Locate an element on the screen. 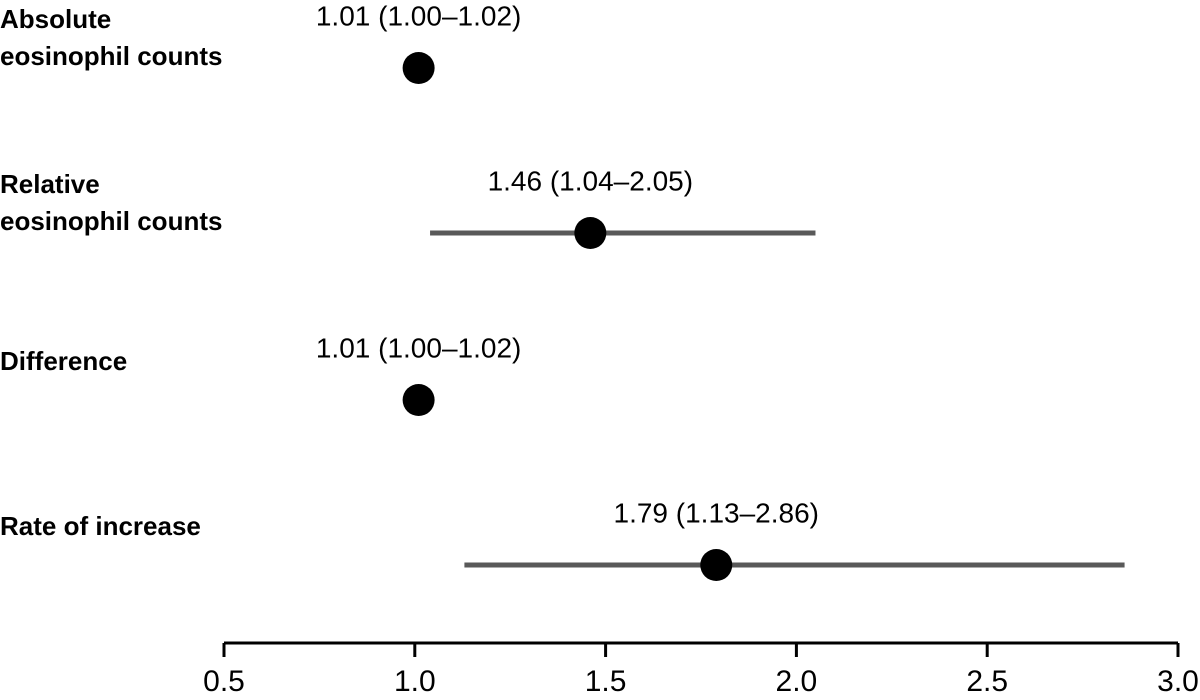  row-label: Difference is located at coordinates (63, 361).